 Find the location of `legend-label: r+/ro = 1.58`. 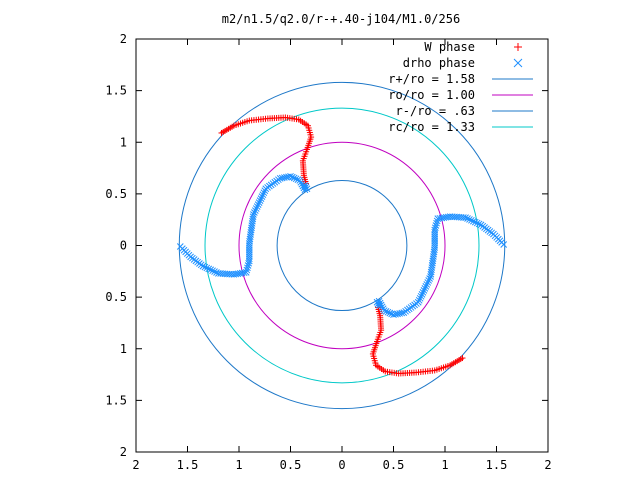

legend-label: r+/ro = 1.58 is located at coordinates (431, 79).